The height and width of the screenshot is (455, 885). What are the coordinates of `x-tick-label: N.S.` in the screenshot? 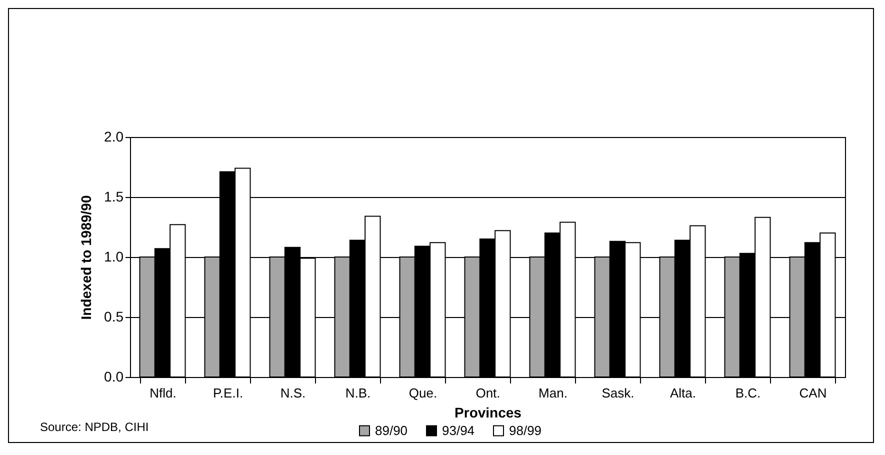 It's located at (293, 393).